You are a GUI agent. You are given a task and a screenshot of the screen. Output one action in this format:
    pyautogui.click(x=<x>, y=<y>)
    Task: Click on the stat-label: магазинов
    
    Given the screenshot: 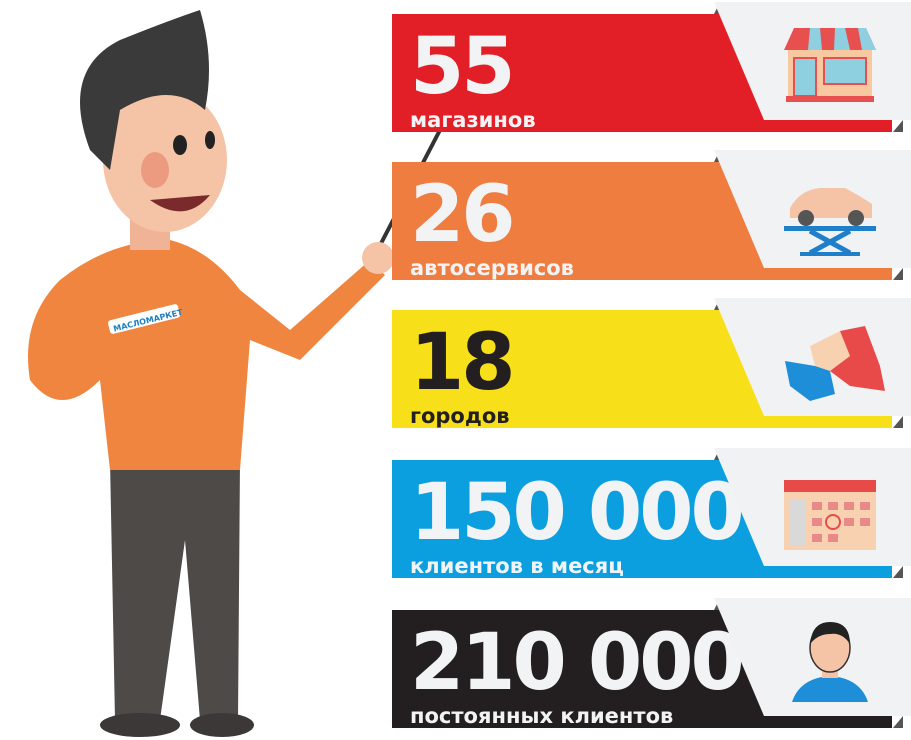 What is the action you would take?
    pyautogui.click(x=473, y=120)
    